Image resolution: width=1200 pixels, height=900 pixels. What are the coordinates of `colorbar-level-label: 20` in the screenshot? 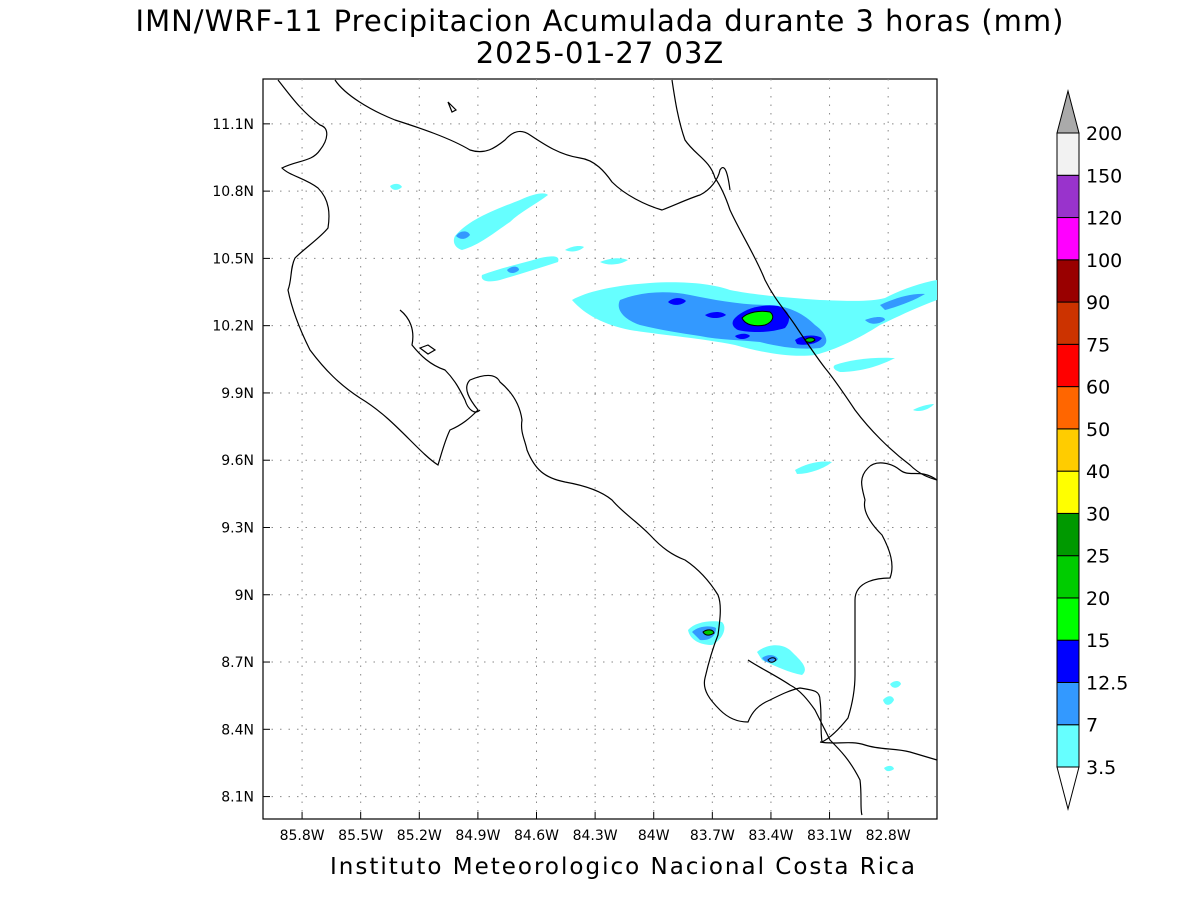 It's located at (1098, 599).